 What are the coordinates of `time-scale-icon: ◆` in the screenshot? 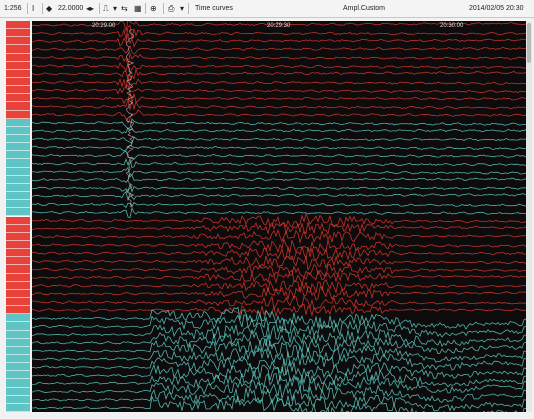 It's located at (49, 8).